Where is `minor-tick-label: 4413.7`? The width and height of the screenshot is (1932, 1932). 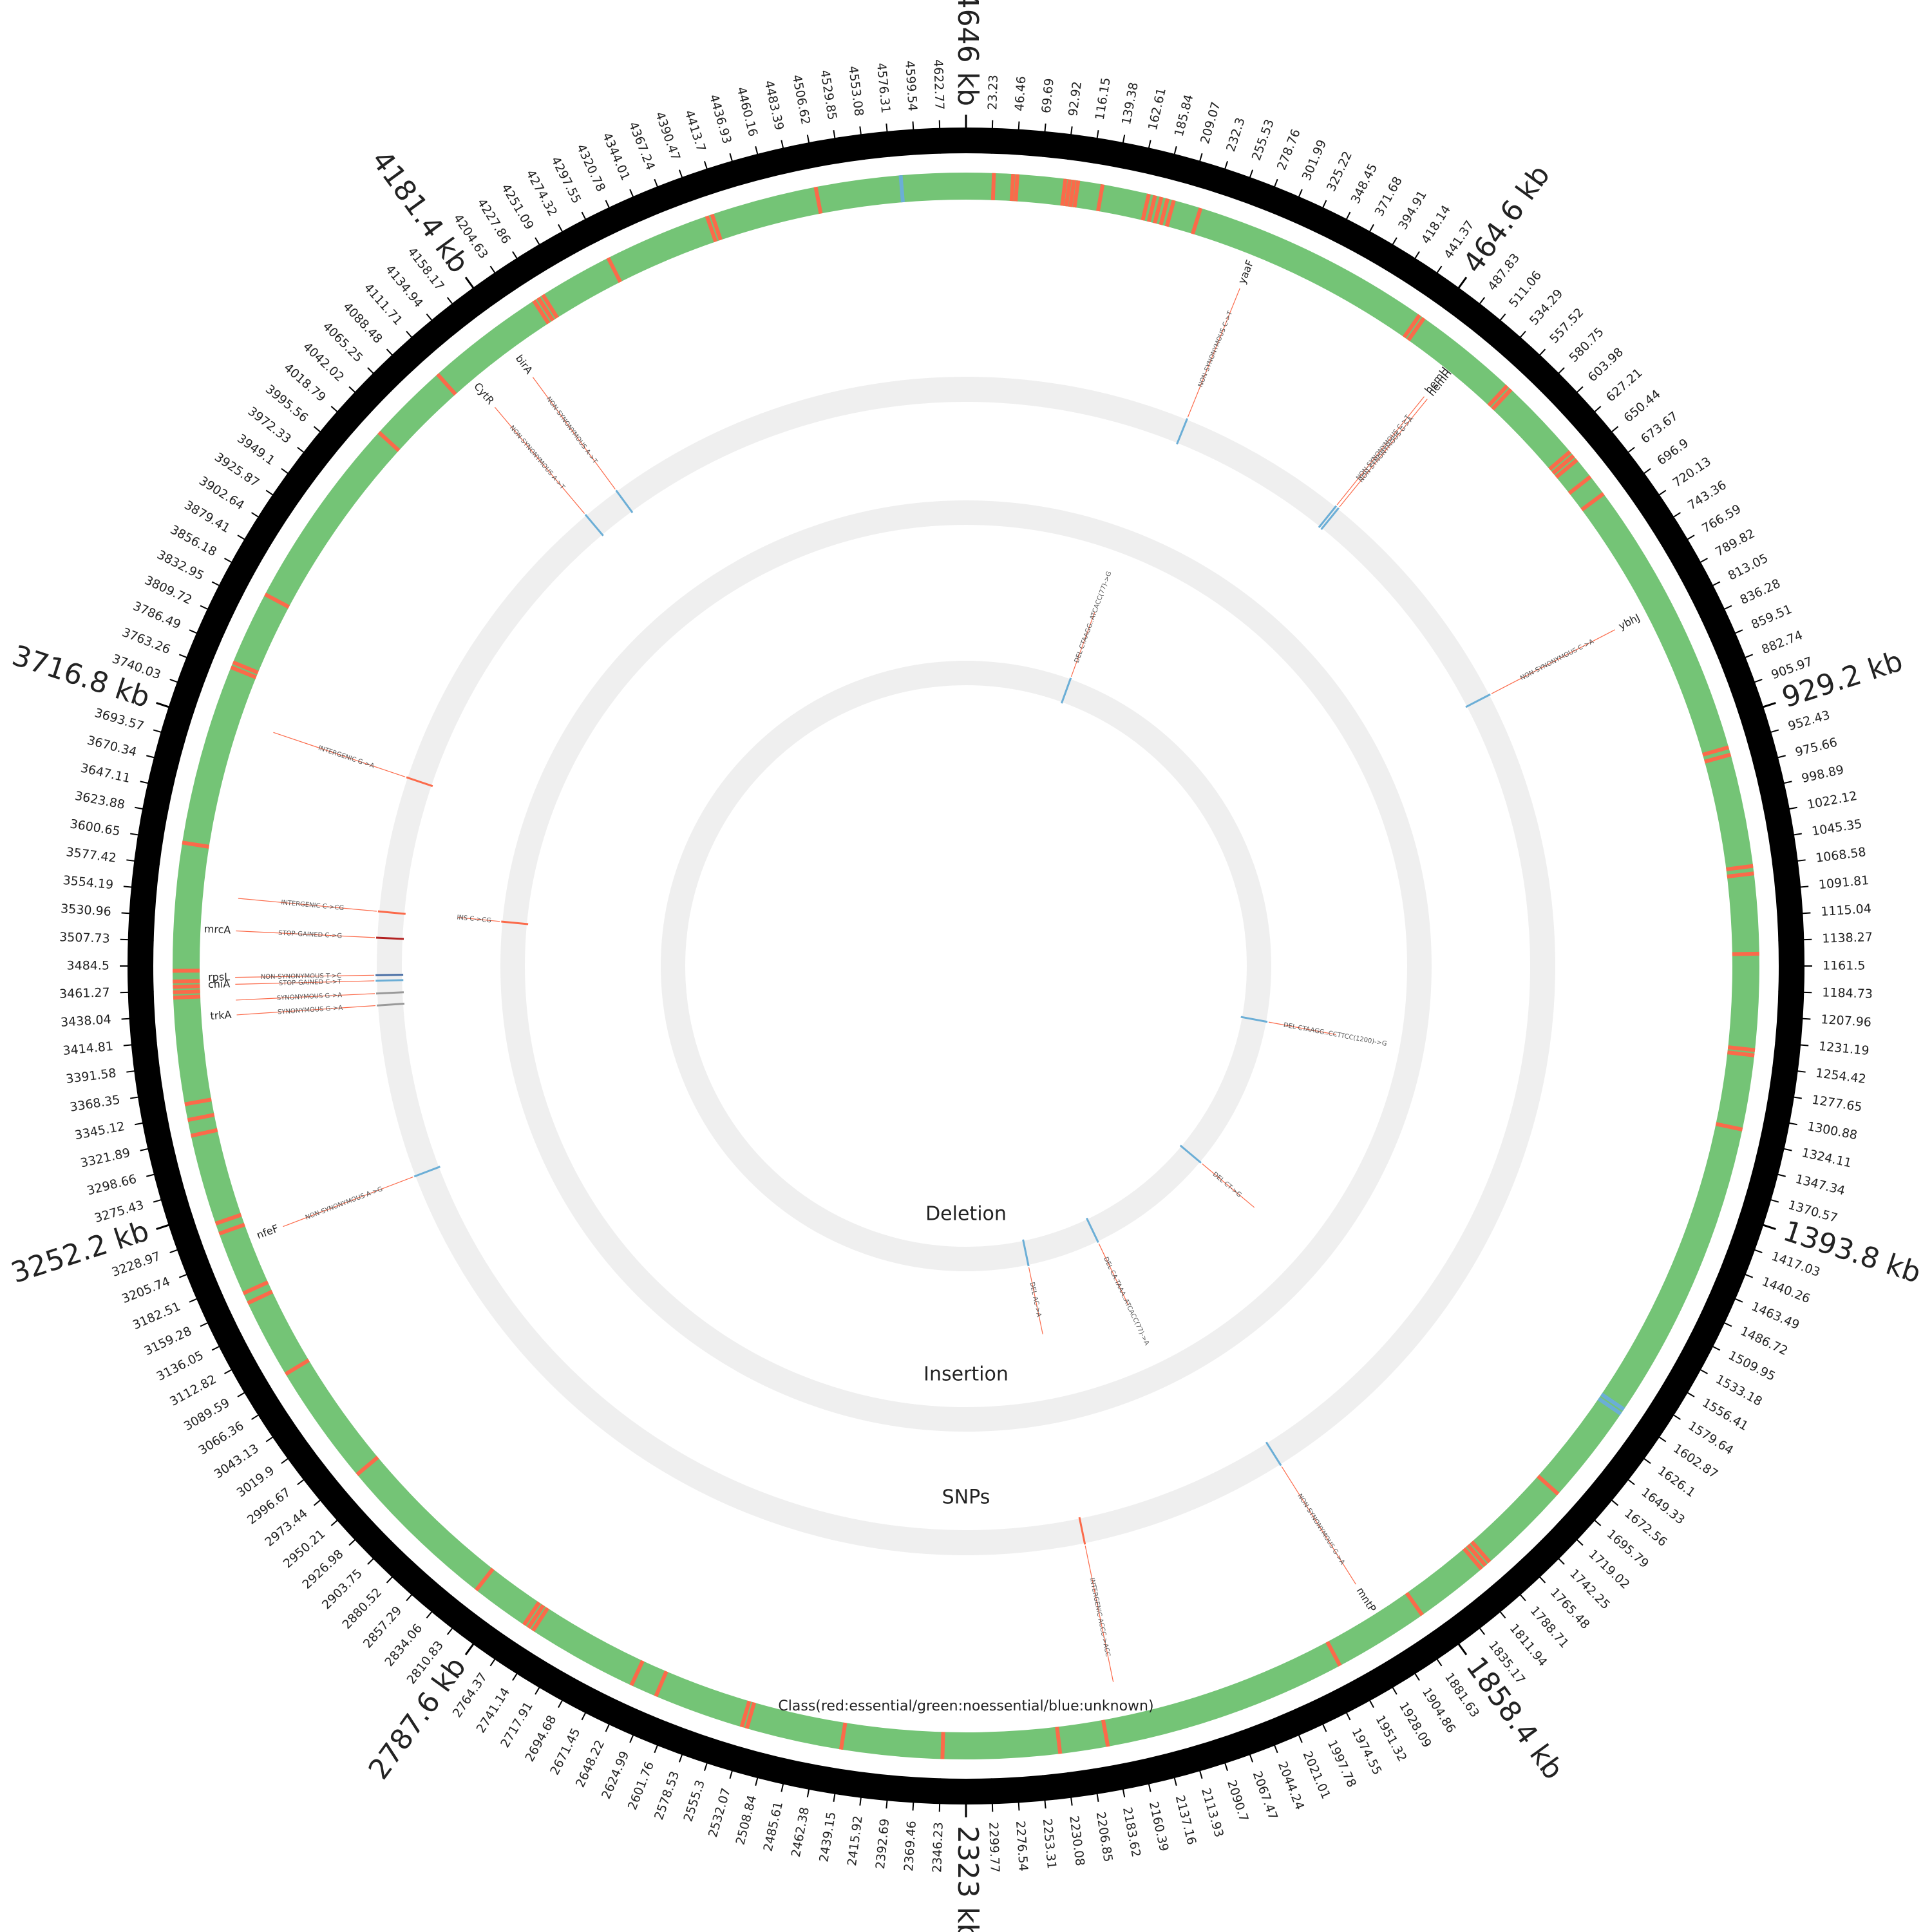 minor-tick-label: 4413.7 is located at coordinates (694, 130).